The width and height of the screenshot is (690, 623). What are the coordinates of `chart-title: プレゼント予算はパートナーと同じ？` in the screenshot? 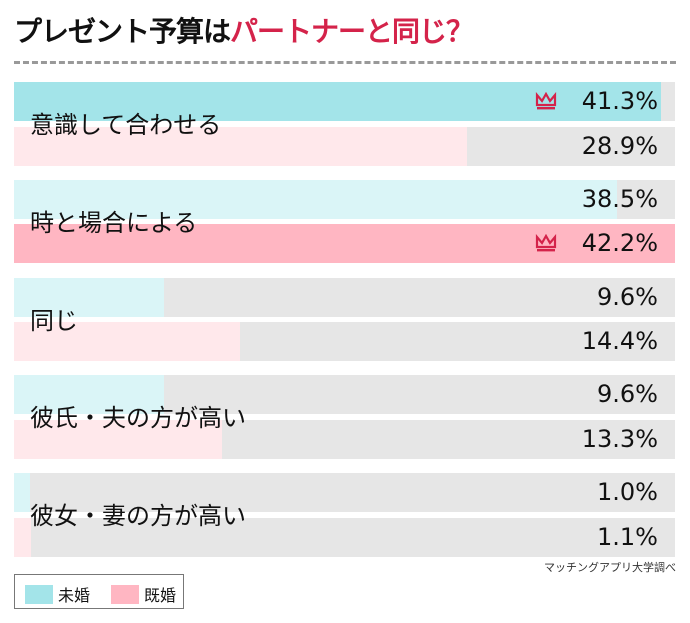 It's located at (244, 30).